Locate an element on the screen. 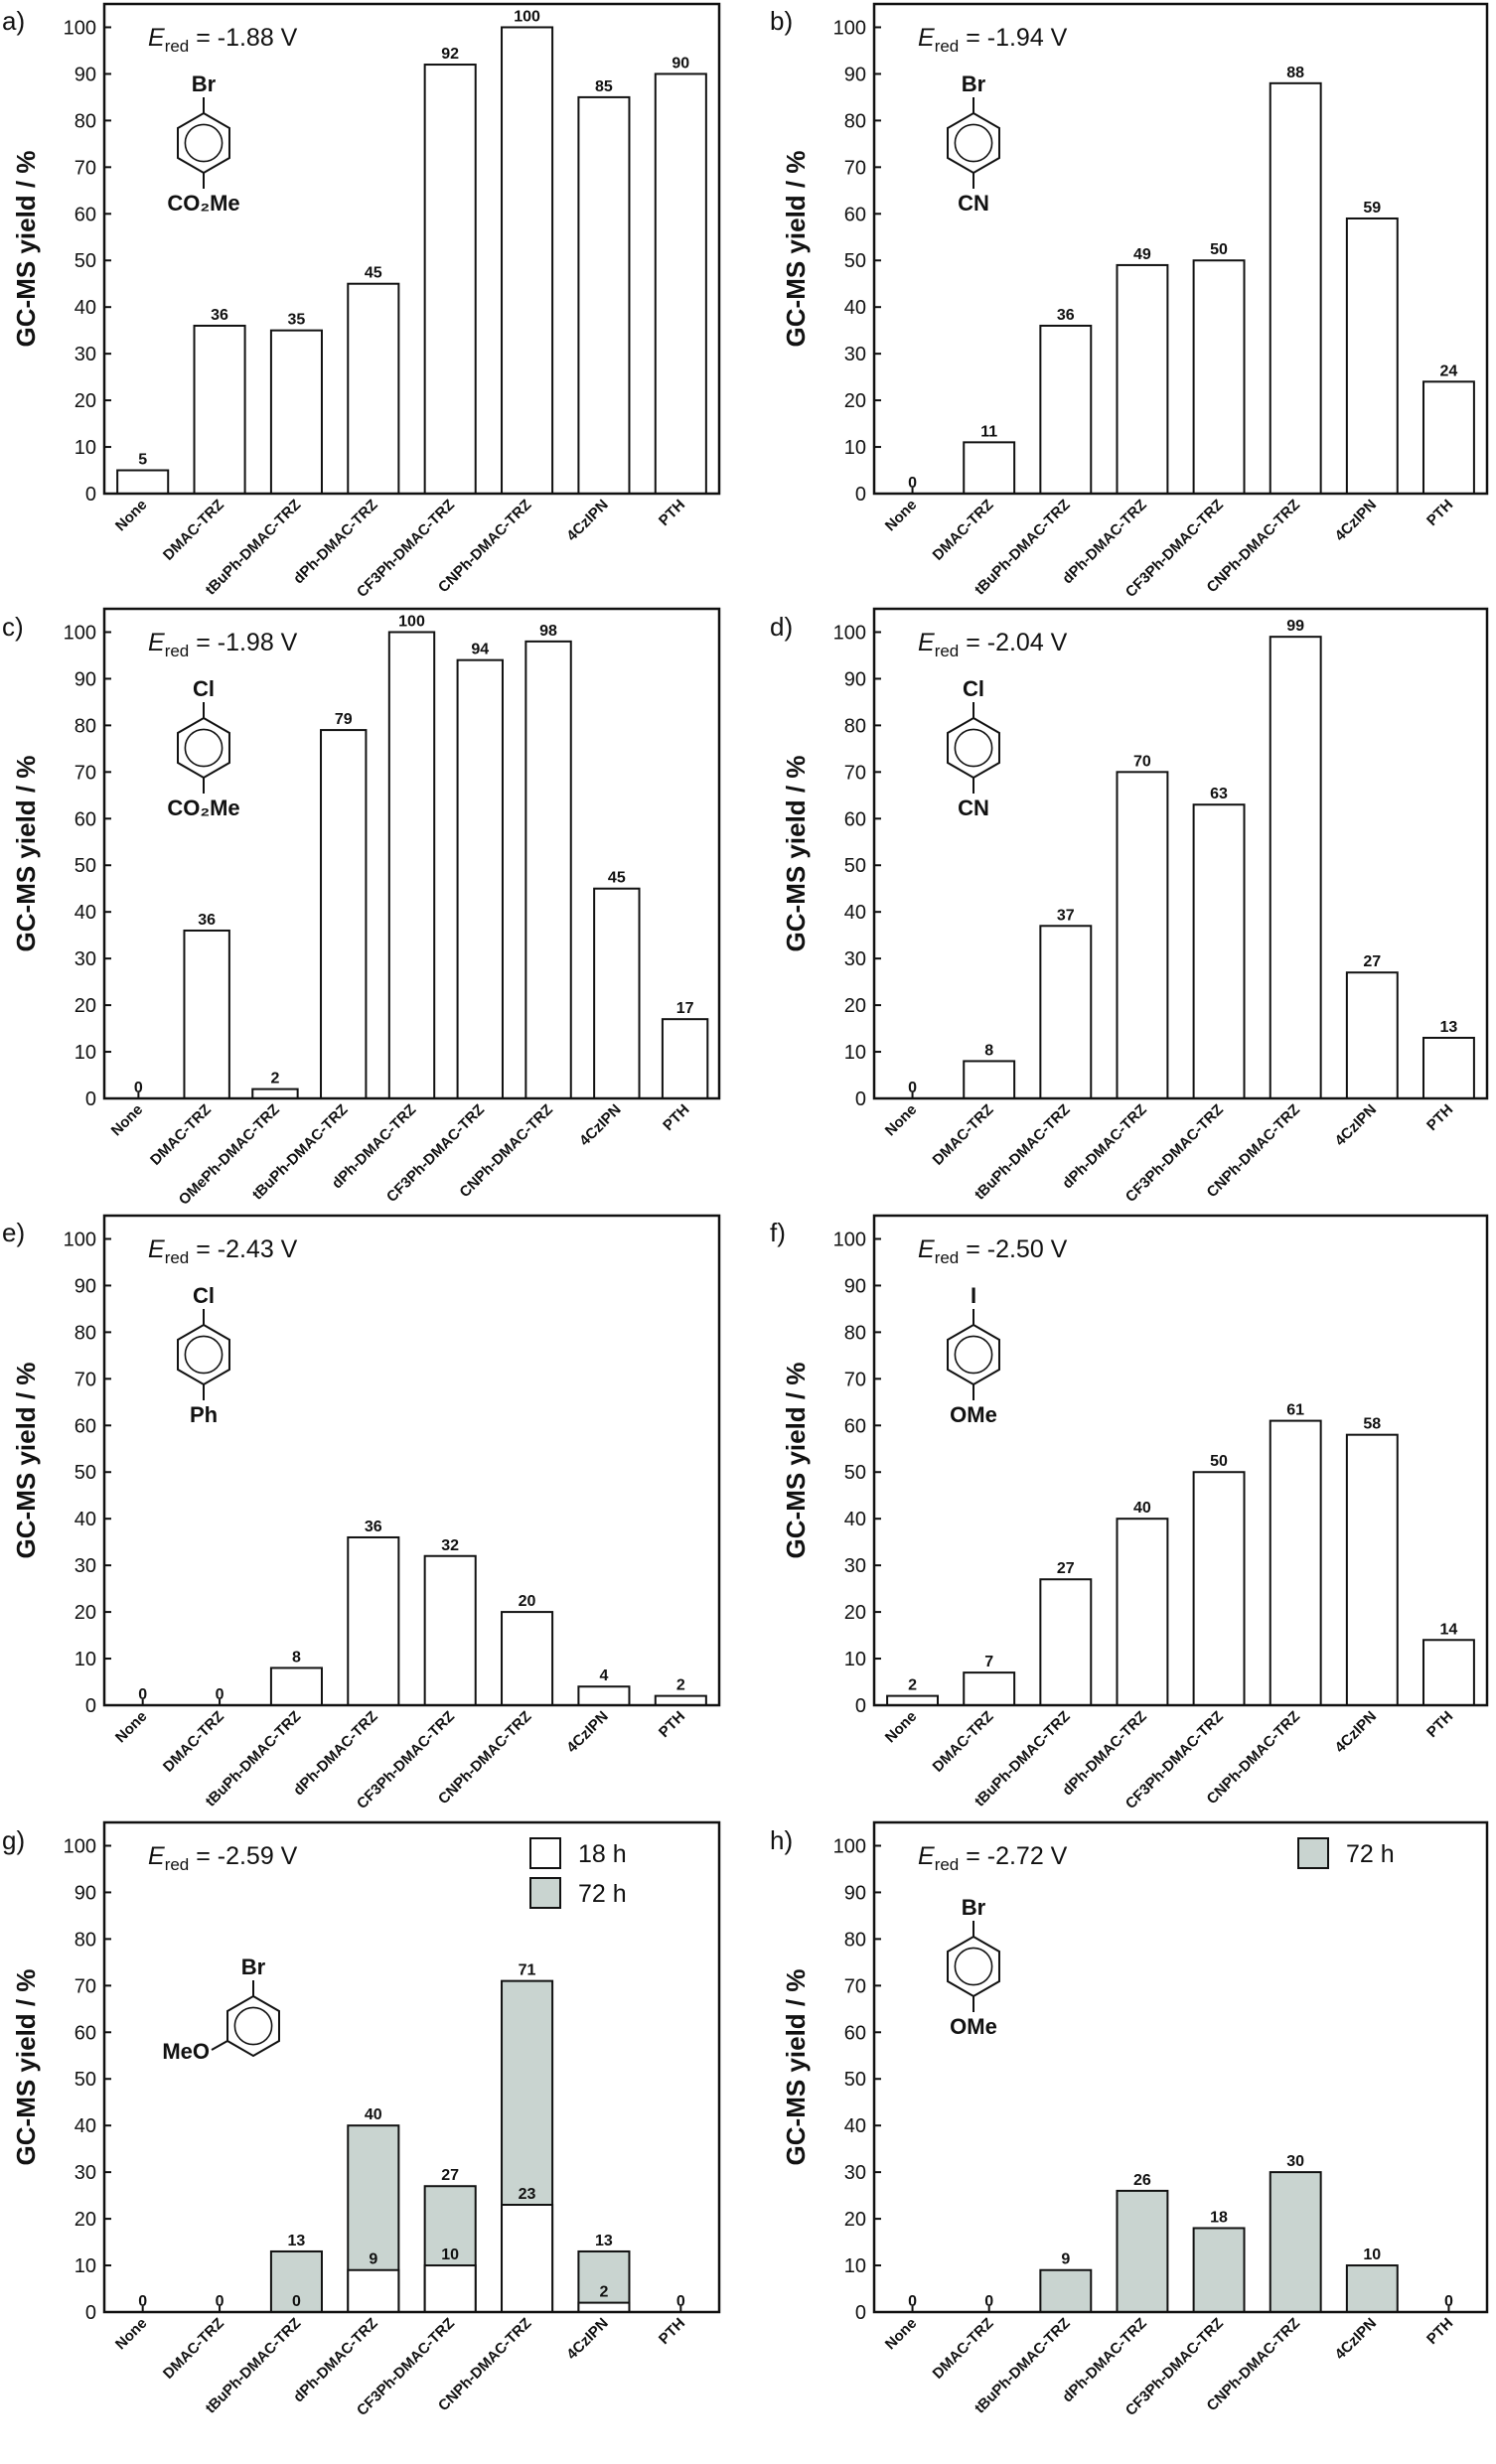 The image size is (1496, 2464). ered-value: = -1.88 V is located at coordinates (243, 38).